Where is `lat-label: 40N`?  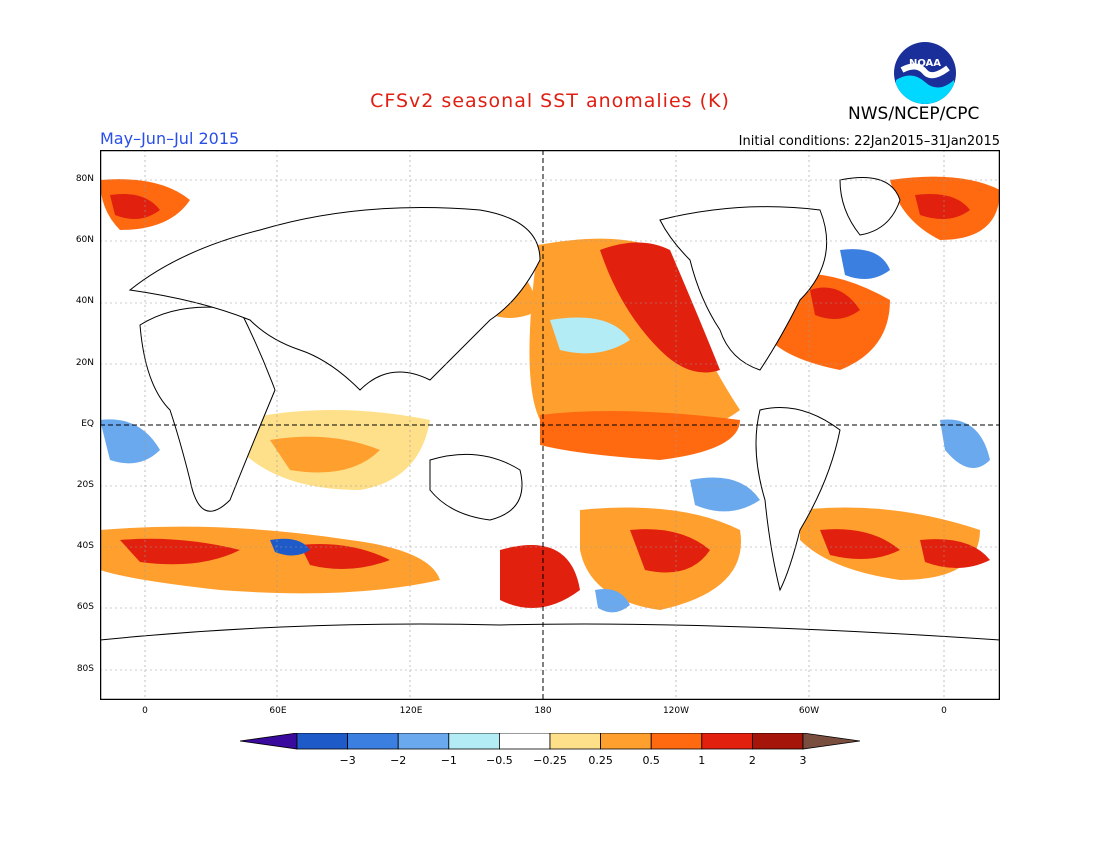 lat-label: 40N is located at coordinates (84, 301).